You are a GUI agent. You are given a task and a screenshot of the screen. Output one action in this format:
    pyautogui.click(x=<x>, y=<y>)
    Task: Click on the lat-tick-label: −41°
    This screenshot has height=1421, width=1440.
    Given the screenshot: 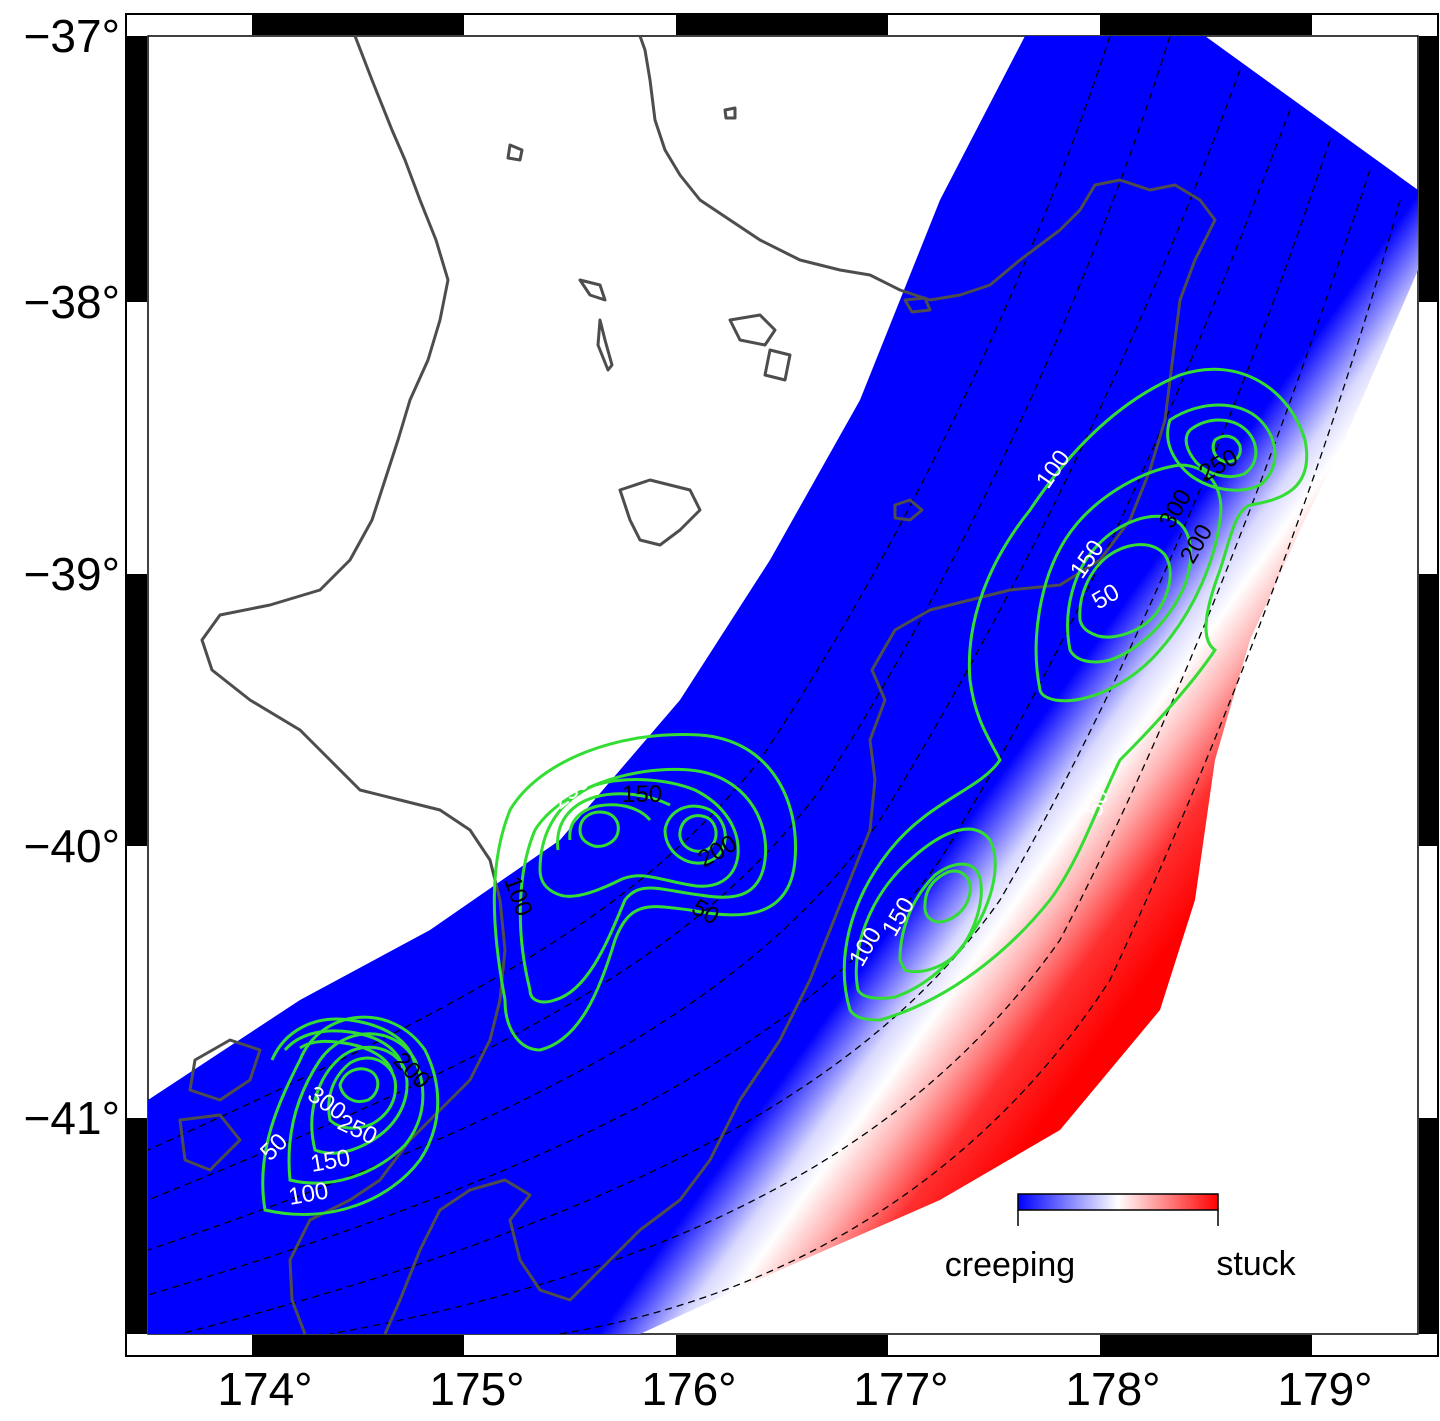 What is the action you would take?
    pyautogui.click(x=72, y=1118)
    